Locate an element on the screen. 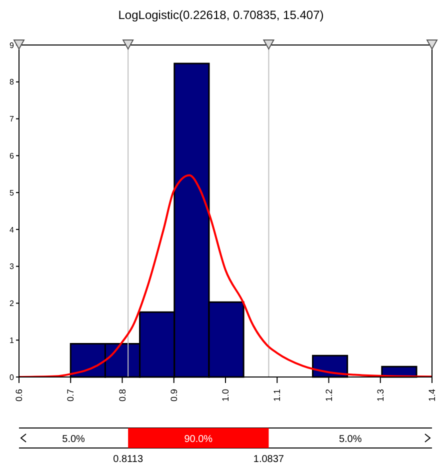 This screenshot has width=442, height=468. text: 90.0% is located at coordinates (198, 439).